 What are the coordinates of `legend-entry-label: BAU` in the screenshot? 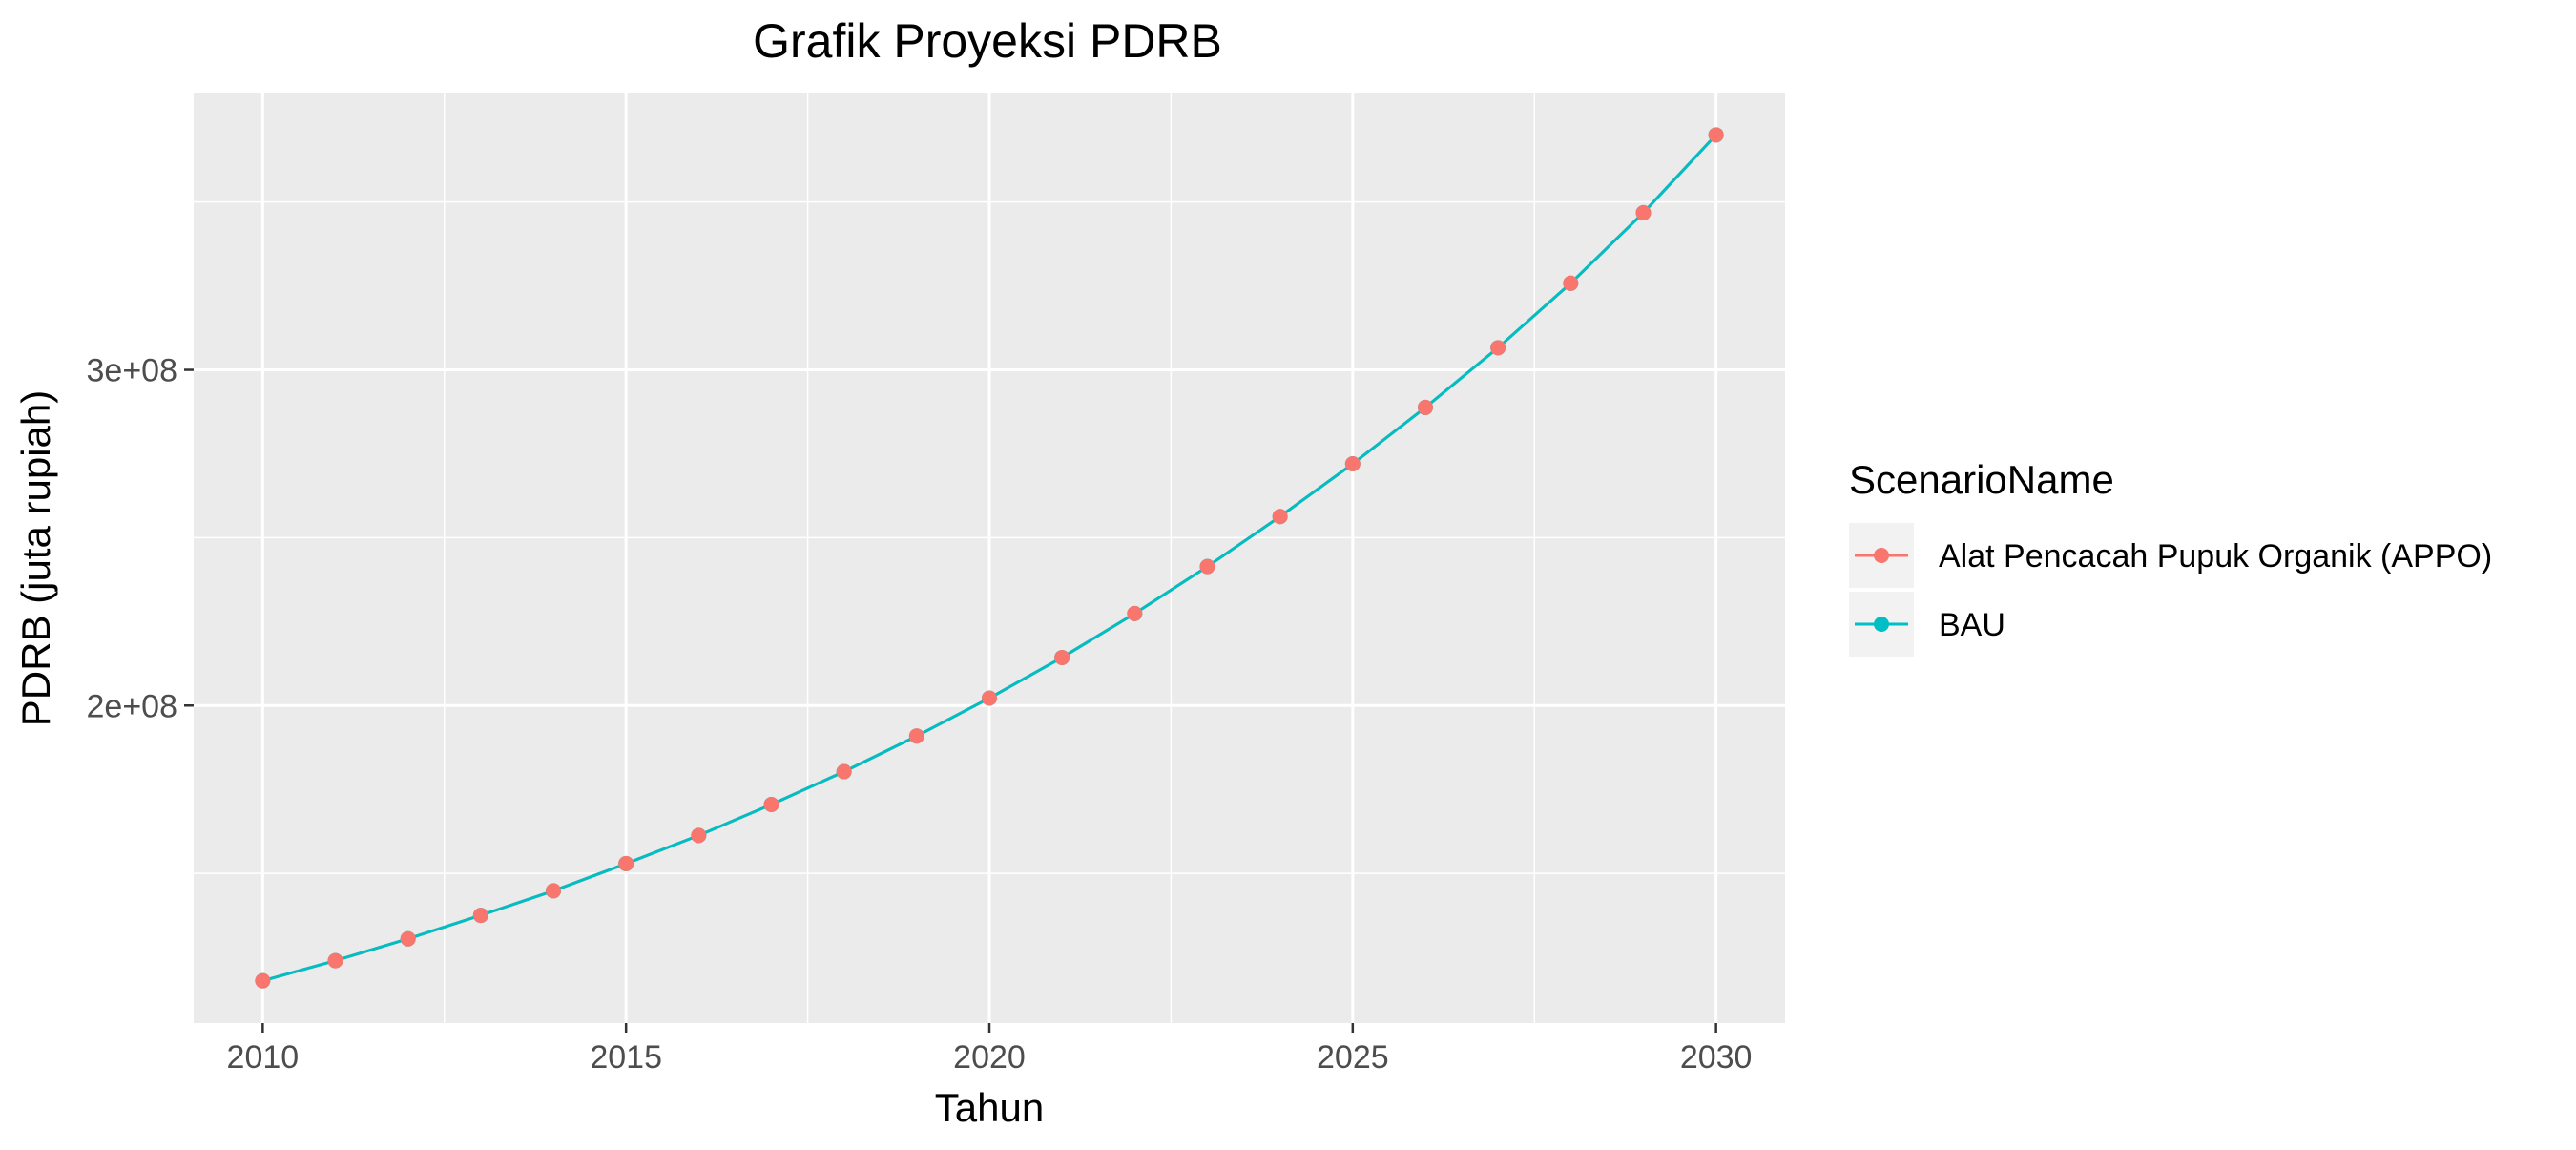 It's located at (1972, 625).